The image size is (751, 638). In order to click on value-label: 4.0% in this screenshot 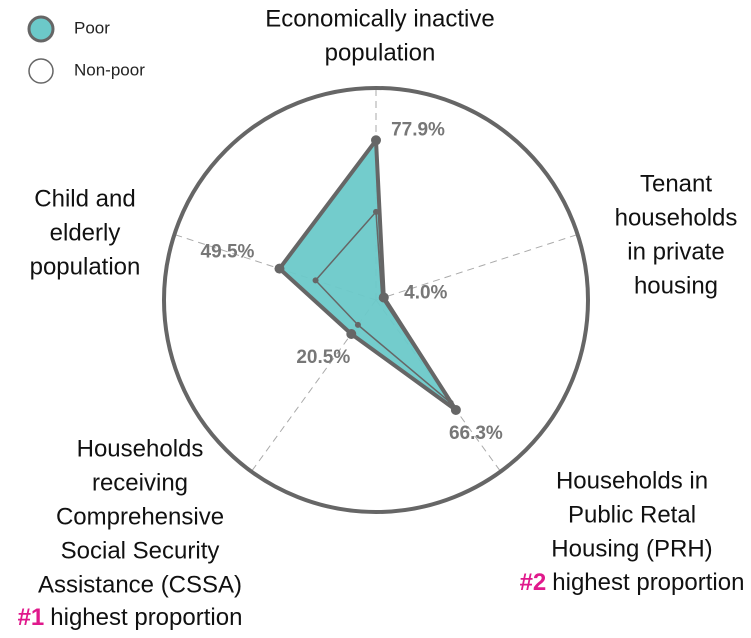, I will do `click(425, 292)`.